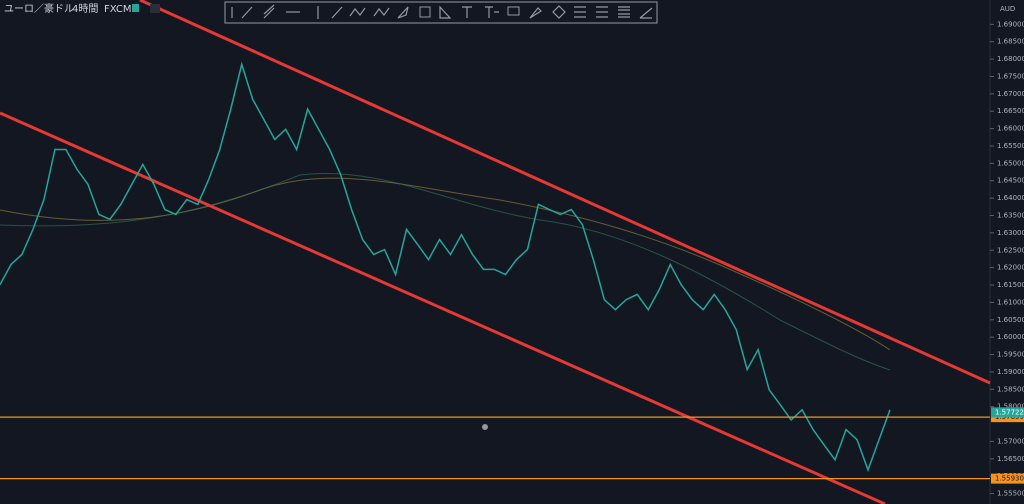 The height and width of the screenshot is (504, 1024). What do you see at coordinates (39, 8) in the screenshot?
I see `symbol: ユーロ／豪ドル` at bounding box center [39, 8].